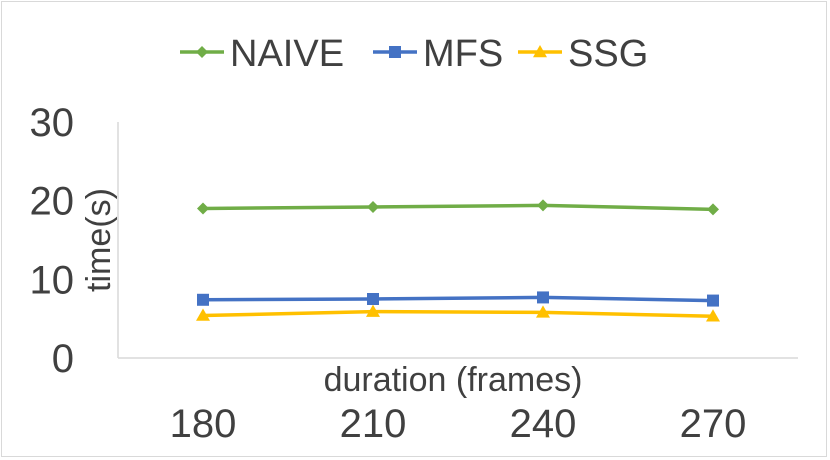 This screenshot has width=830, height=460. I want to click on legend-label: MFS, so click(463, 54).